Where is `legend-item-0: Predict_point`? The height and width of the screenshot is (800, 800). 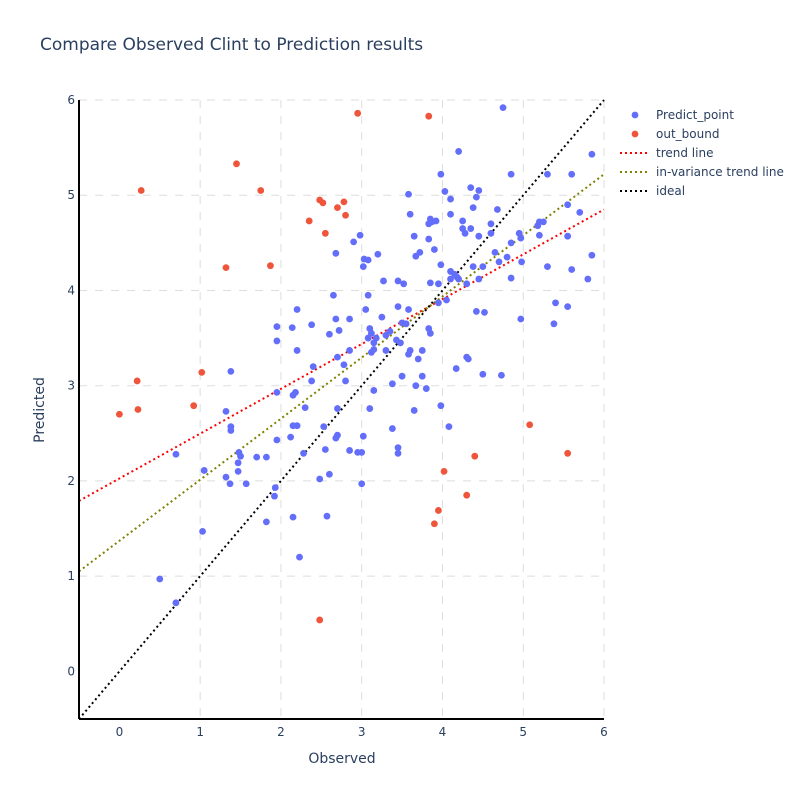
legend-item-0: Predict_point is located at coordinates (683, 115).